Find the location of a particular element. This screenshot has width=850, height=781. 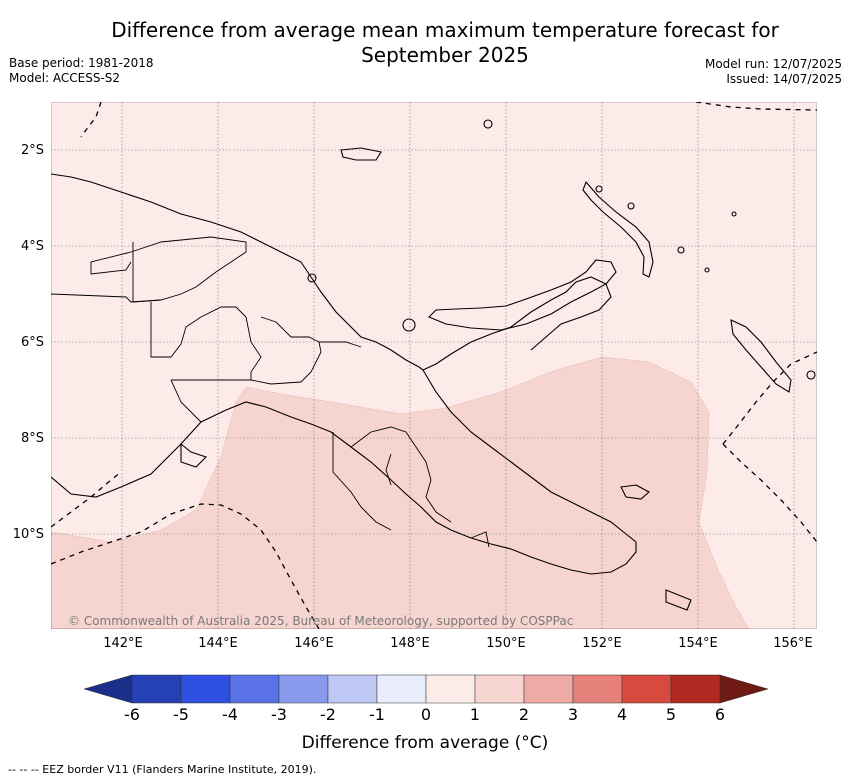

lat-label-4s: 4°S is located at coordinates (32, 246).